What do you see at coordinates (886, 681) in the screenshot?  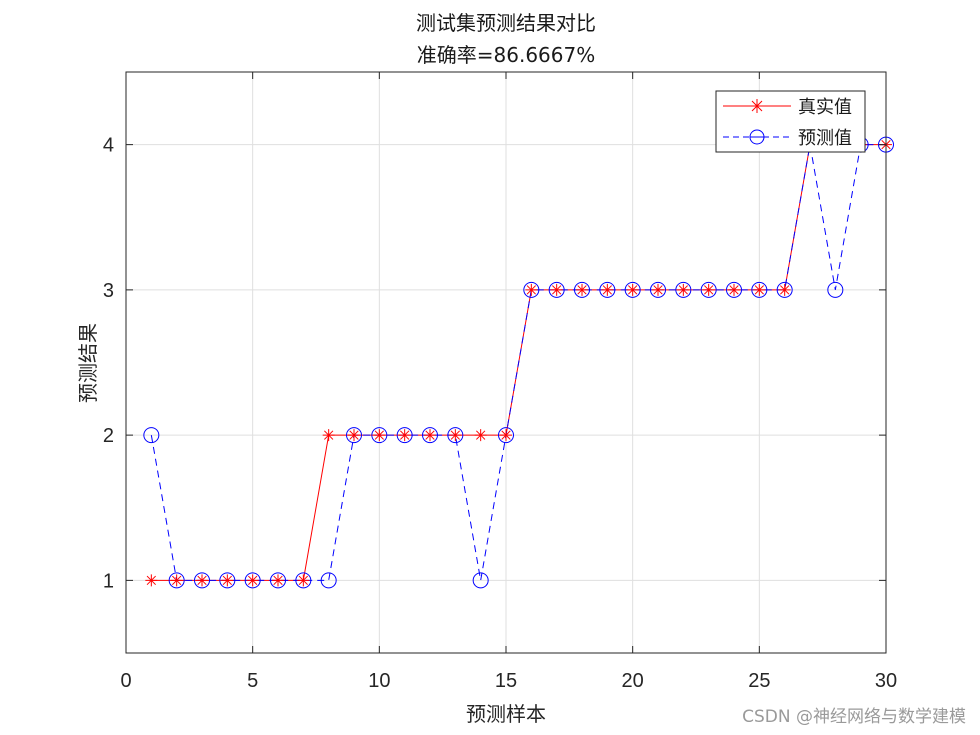 I see `x-tick-label: 30` at bounding box center [886, 681].